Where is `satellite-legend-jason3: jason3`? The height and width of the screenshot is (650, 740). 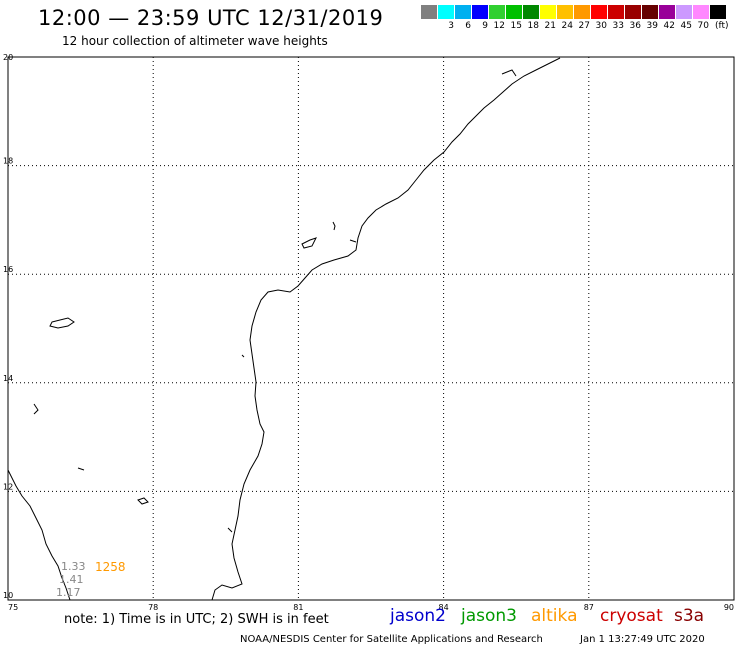 satellite-legend-jason3: jason3 is located at coordinates (489, 616).